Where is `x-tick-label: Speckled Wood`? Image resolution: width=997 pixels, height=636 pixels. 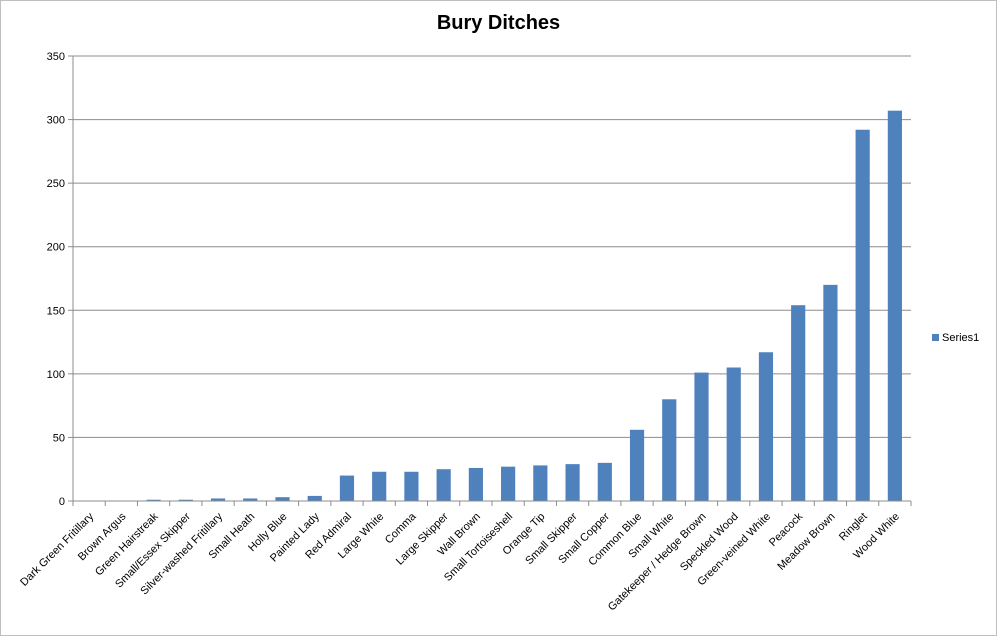
x-tick-label: Speckled Wood is located at coordinates (709, 542).